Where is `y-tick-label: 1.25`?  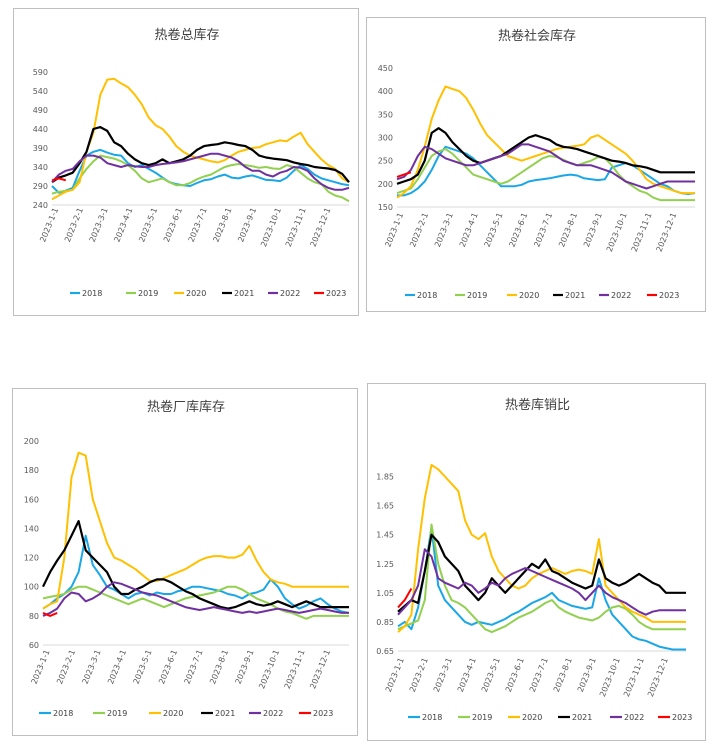 y-tick-label: 1.25 is located at coordinates (385, 564).